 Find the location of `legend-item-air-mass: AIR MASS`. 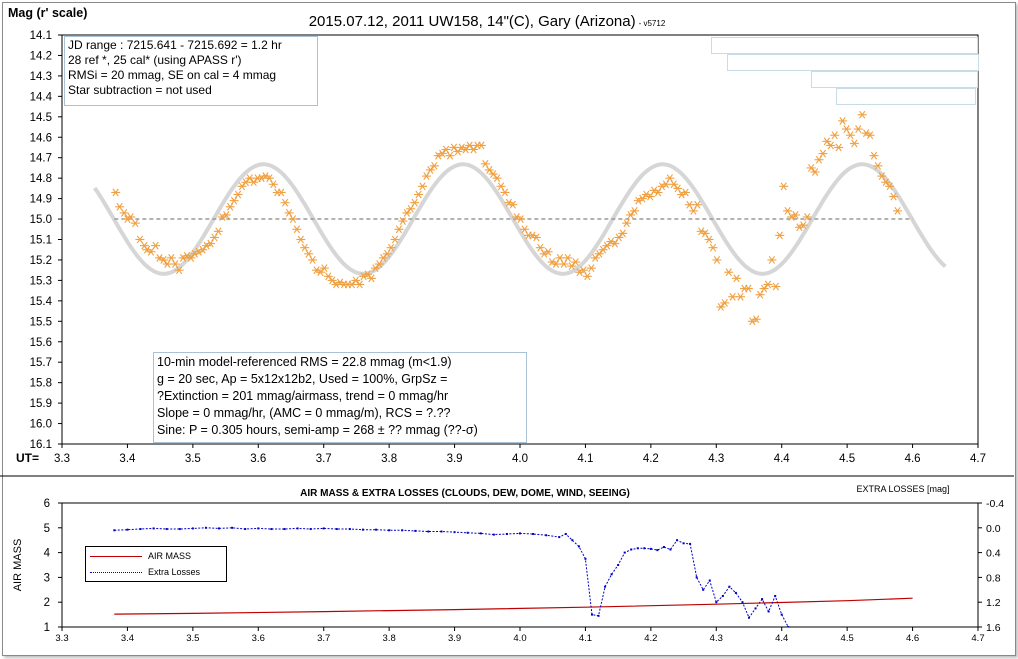

legend-item-air-mass: AIR MASS is located at coordinates (140, 556).